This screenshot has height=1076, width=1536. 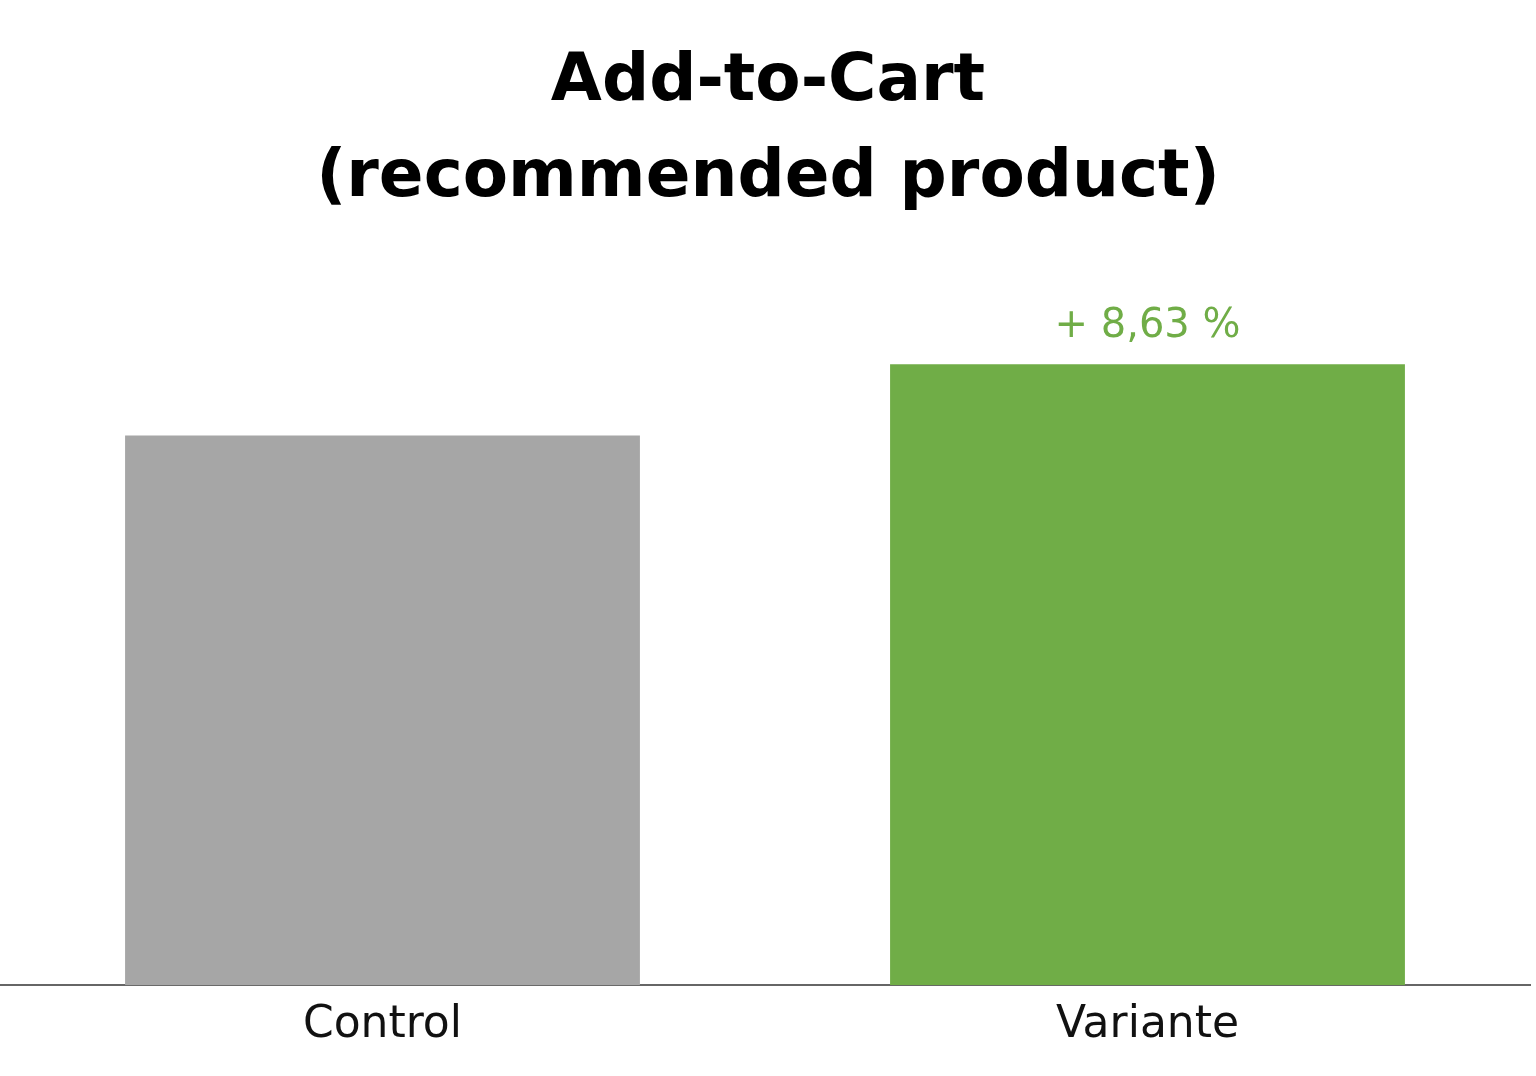 What do you see at coordinates (1147, 322) in the screenshot?
I see `annotation: + 8,63 %` at bounding box center [1147, 322].